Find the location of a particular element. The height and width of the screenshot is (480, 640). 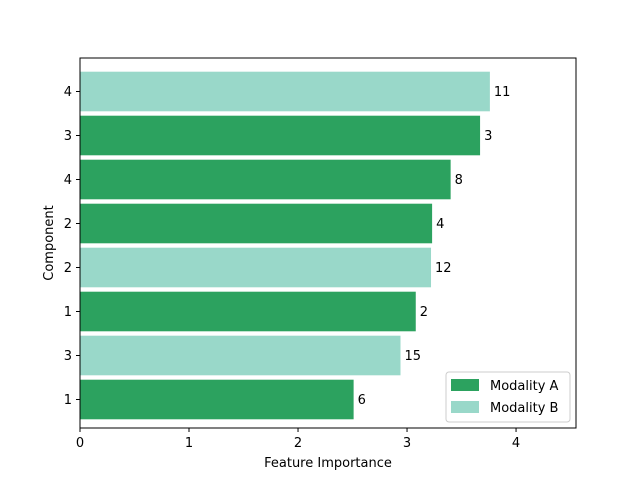

x-axis-ticks: 0 1 2 3 4 is located at coordinates (298, 439).